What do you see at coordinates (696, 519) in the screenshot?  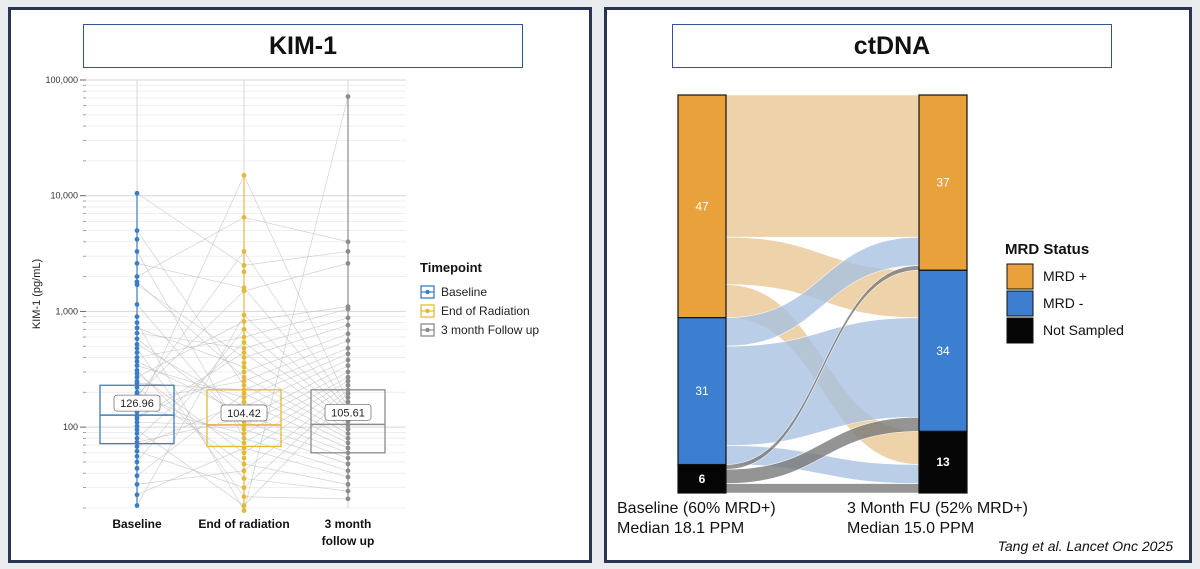 I see `baseline-caption: Baseline (60% MRD+) Median 18.1 PPM` at bounding box center [696, 519].